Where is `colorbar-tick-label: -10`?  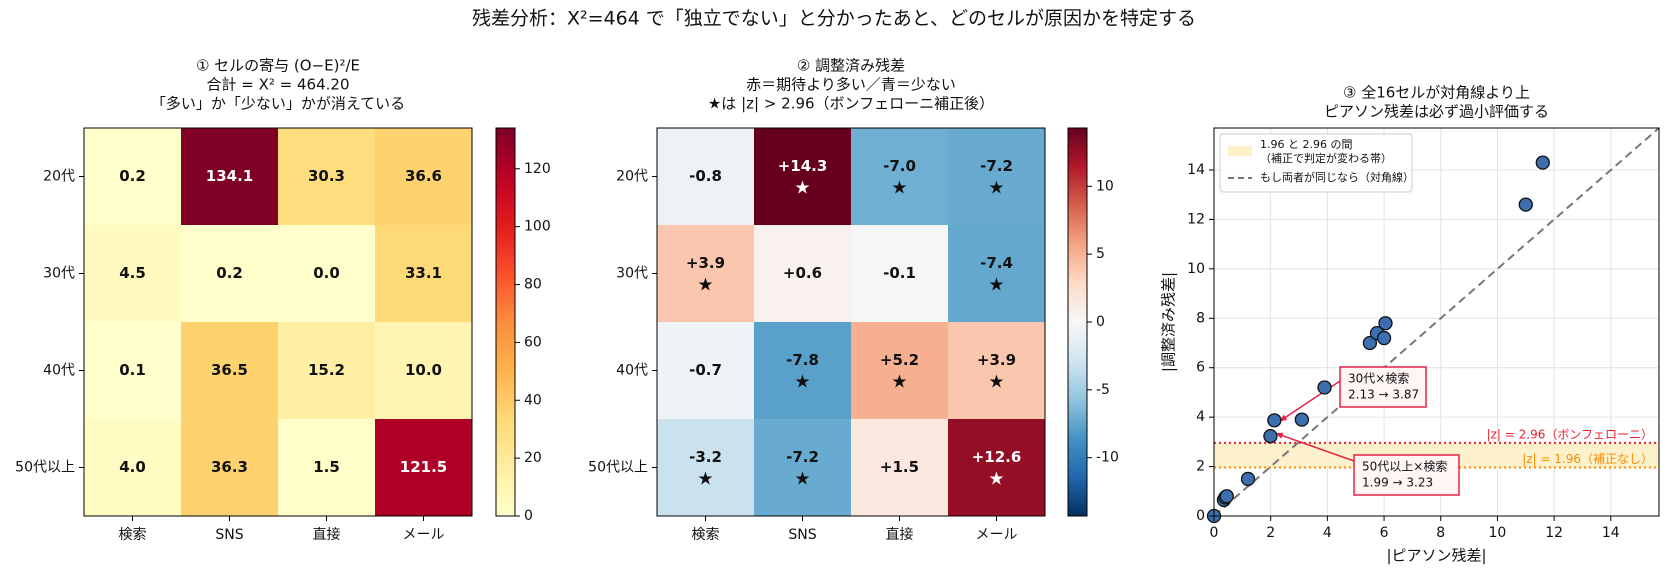
colorbar-tick-label: -10 is located at coordinates (1107, 458).